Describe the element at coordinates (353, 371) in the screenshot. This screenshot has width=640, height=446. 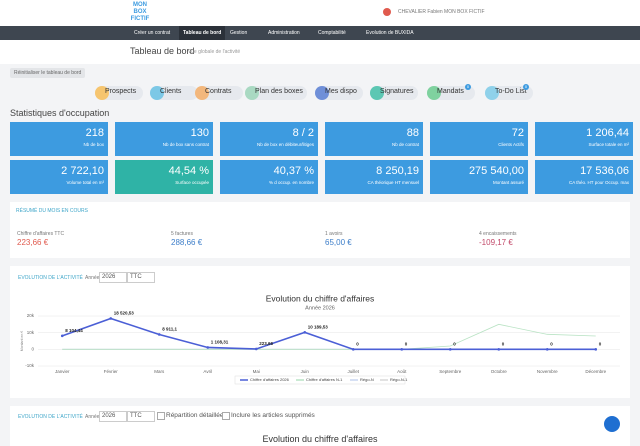
I see `x-tick-label: Juillet` at that location.